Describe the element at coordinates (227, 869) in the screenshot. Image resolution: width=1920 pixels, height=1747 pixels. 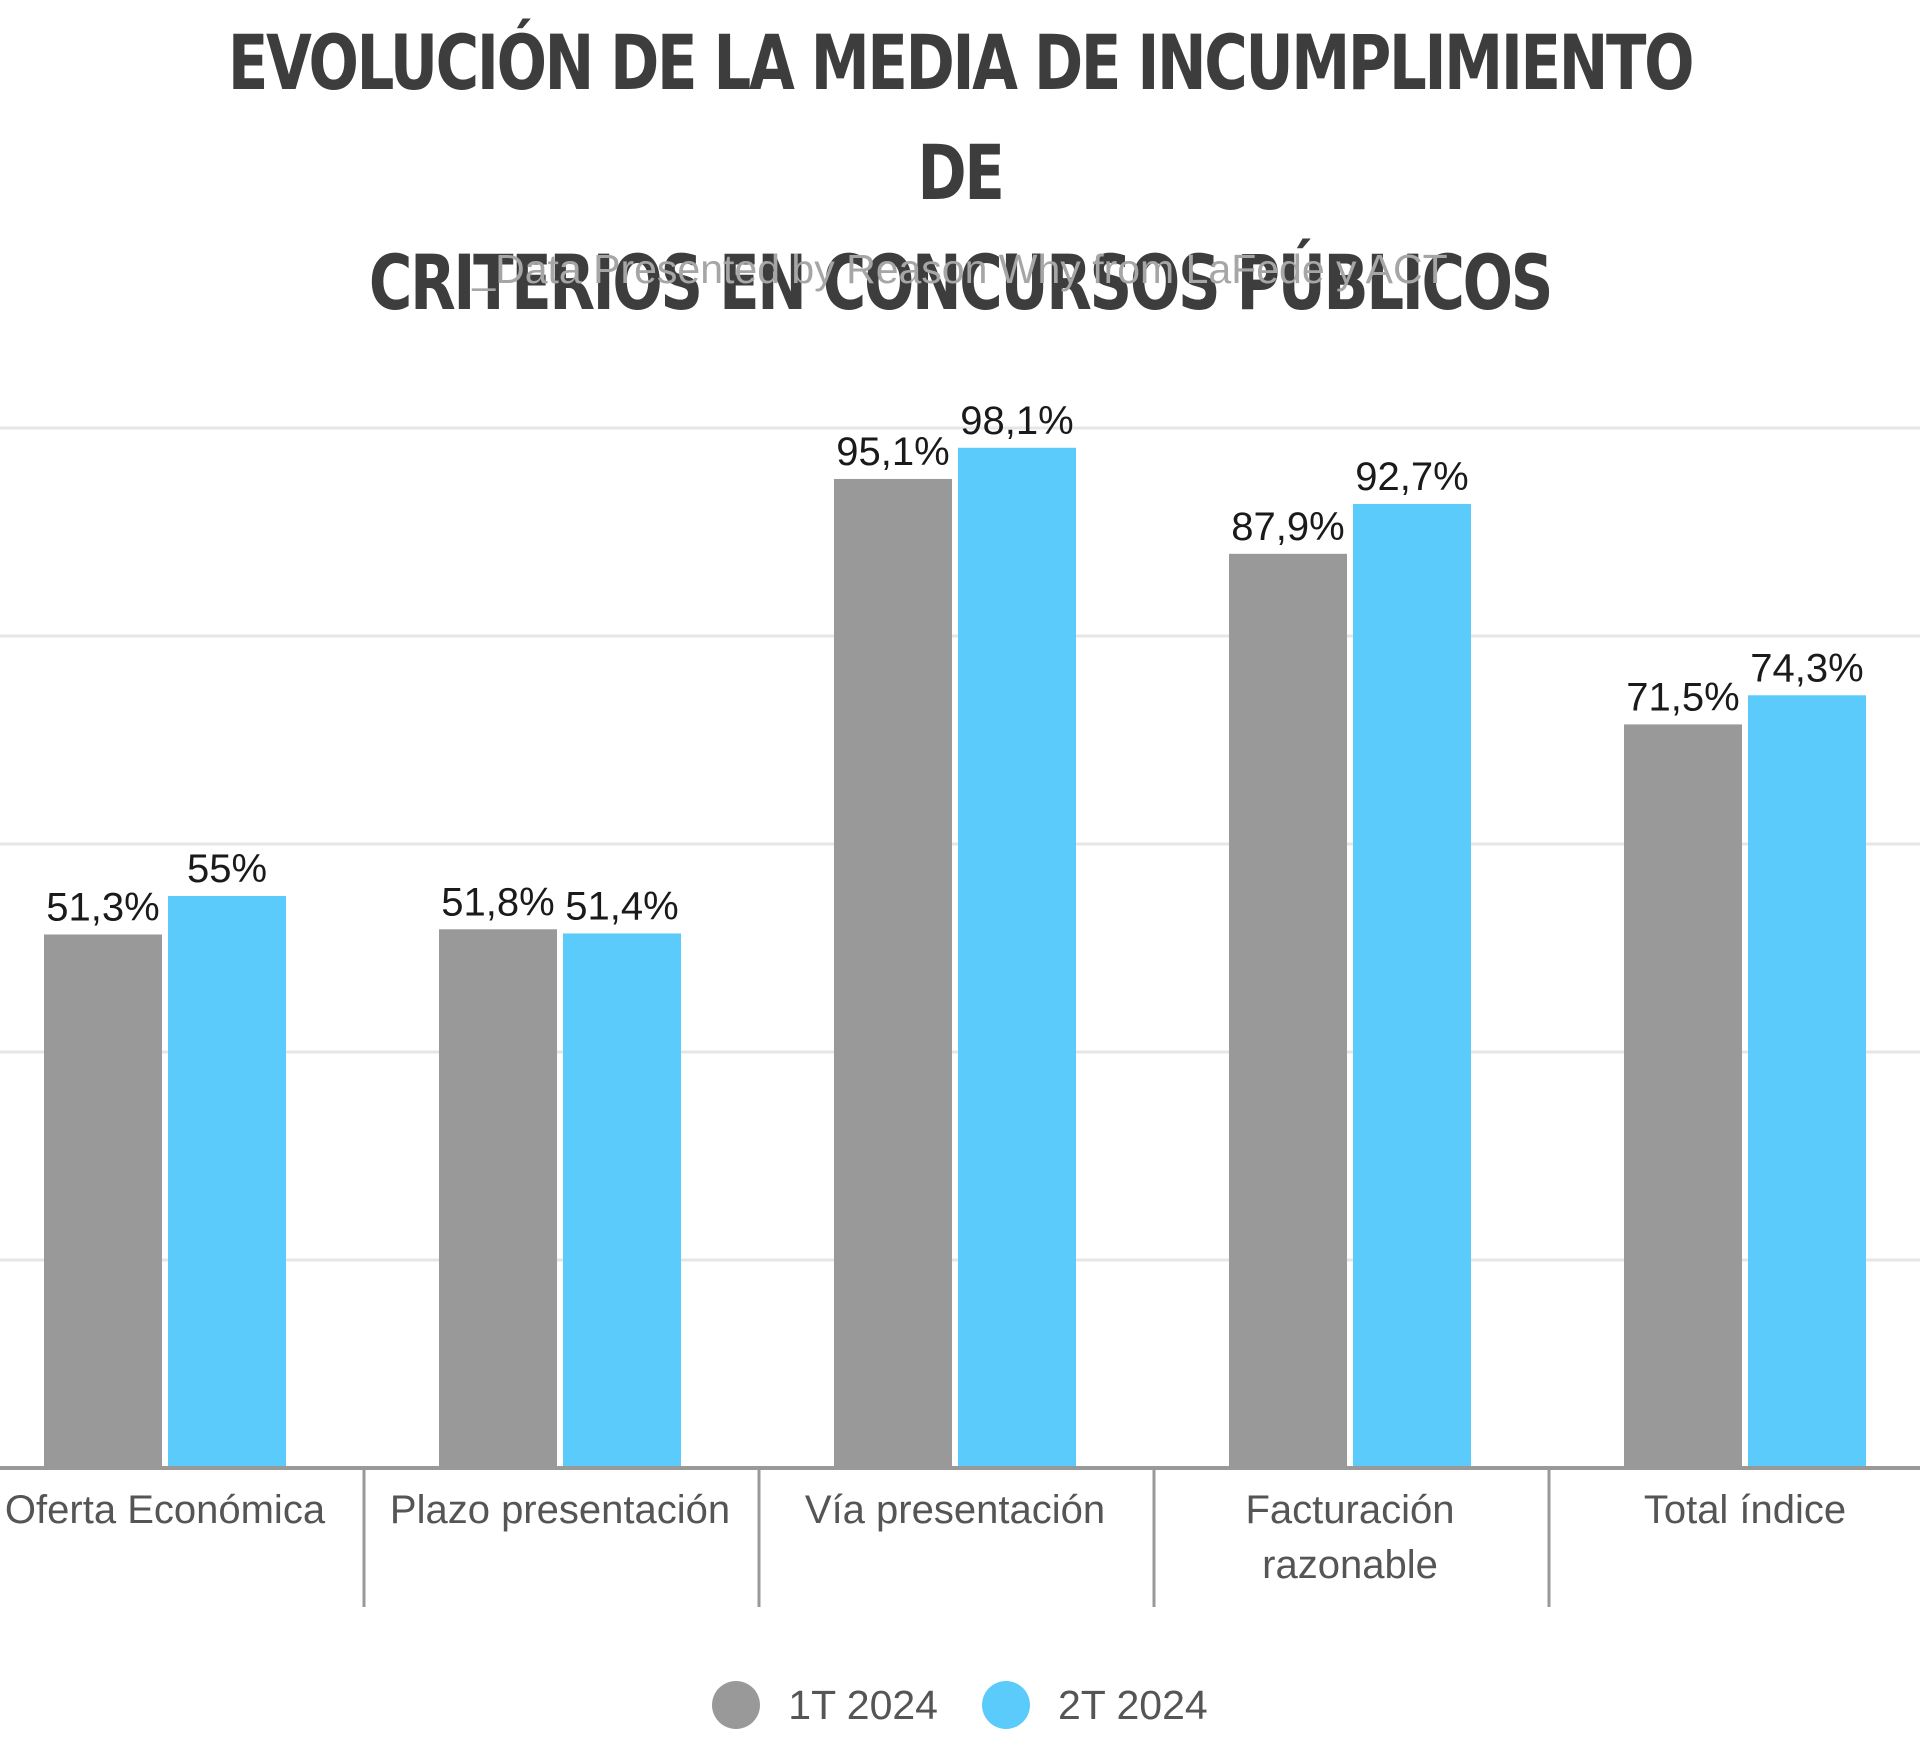
I see `data-label-2-1: 55%` at that location.